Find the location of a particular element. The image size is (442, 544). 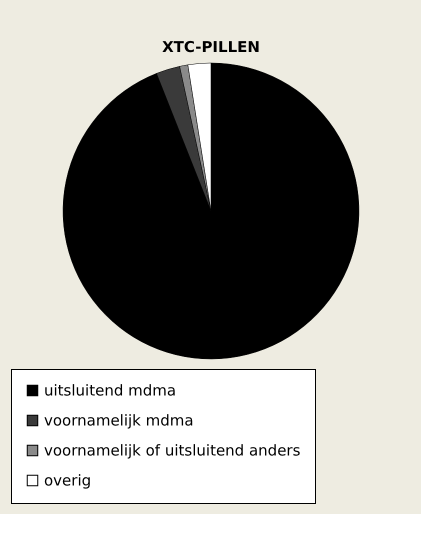

legend-label: uitsluitend mdma is located at coordinates (110, 391).